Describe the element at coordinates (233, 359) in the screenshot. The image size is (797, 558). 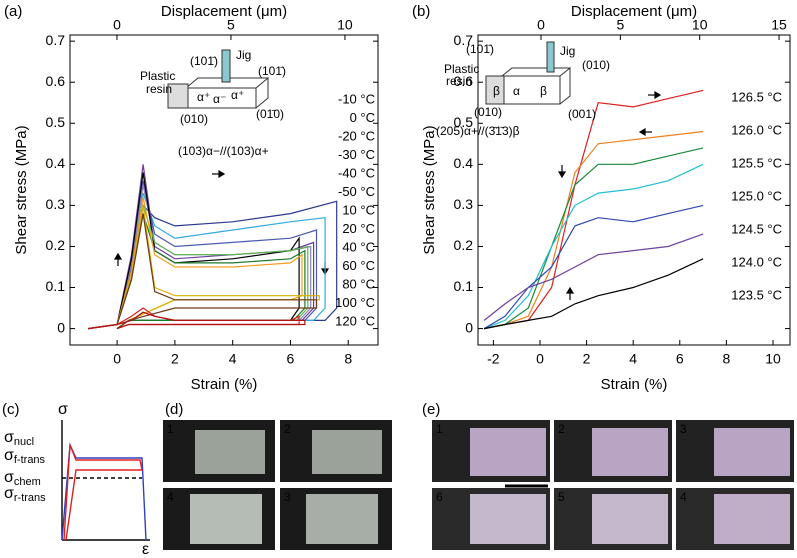
I see `x-tick-label: 4` at that location.